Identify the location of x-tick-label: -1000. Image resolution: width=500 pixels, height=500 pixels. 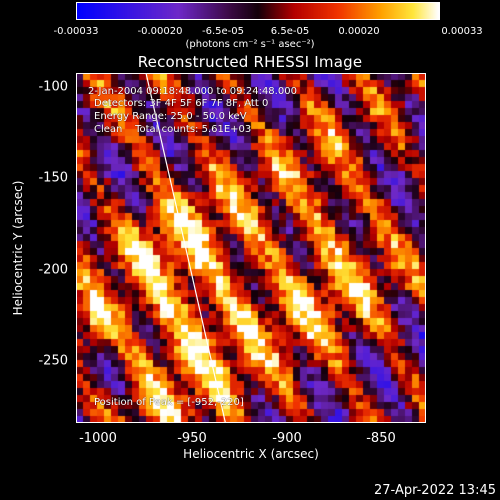
(98, 438).